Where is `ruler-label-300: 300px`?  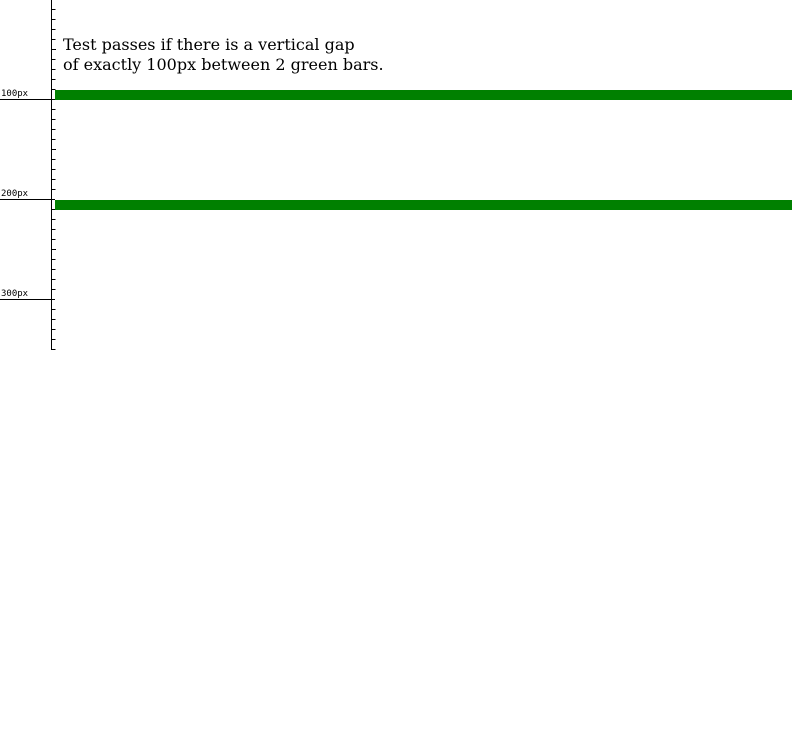 ruler-label-300: 300px is located at coordinates (15, 294).